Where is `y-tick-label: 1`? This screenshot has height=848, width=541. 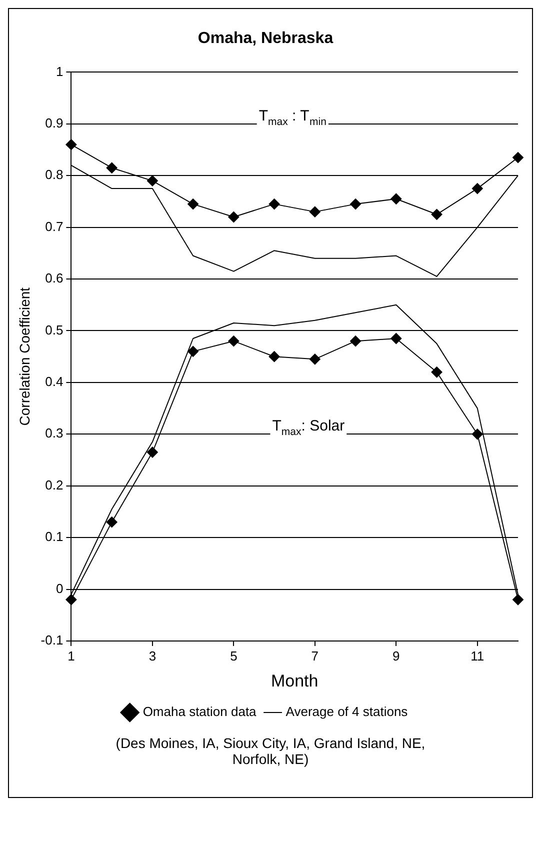 y-tick-label: 1 is located at coordinates (60, 71).